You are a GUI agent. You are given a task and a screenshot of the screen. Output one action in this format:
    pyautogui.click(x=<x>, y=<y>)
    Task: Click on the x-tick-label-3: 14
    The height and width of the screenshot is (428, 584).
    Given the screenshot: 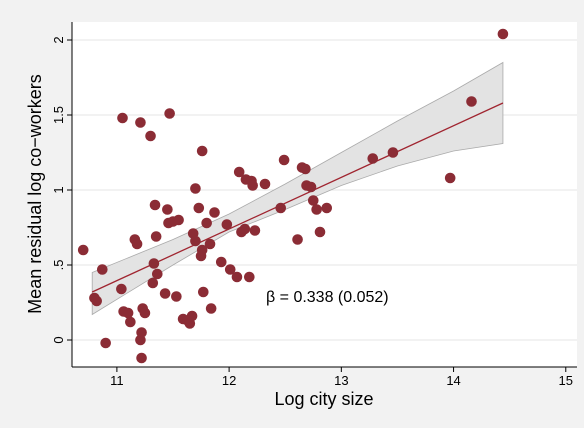 What is the action you would take?
    pyautogui.click(x=453, y=380)
    